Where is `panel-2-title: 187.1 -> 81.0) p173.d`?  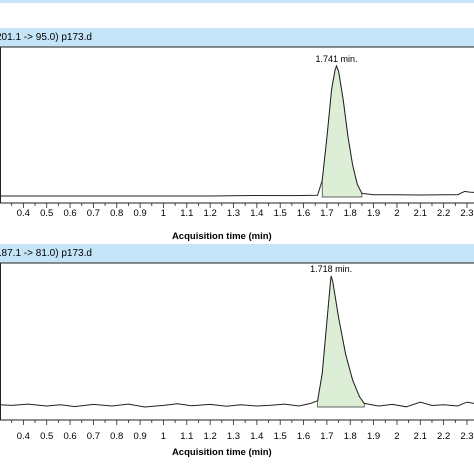 panel-2-title: 187.1 -> 81.0) p173.d is located at coordinates (46, 253).